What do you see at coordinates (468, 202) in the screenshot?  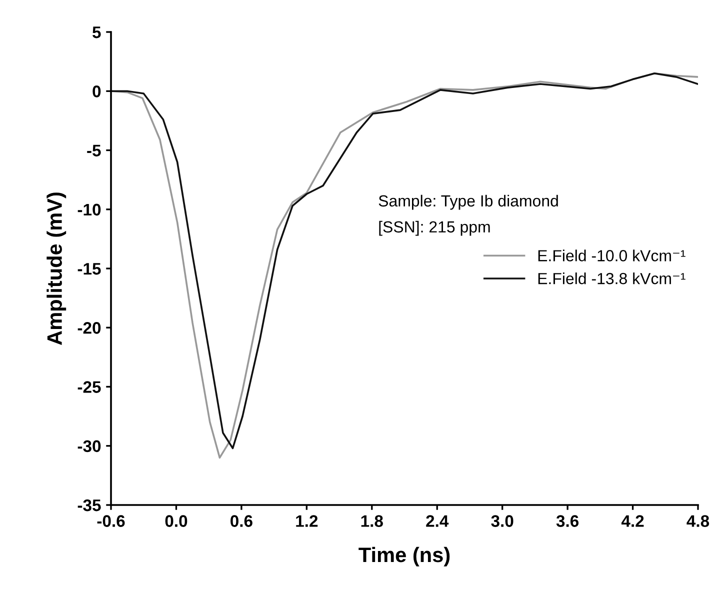 I see `annotation: Sample: Type Ib diamond` at bounding box center [468, 202].